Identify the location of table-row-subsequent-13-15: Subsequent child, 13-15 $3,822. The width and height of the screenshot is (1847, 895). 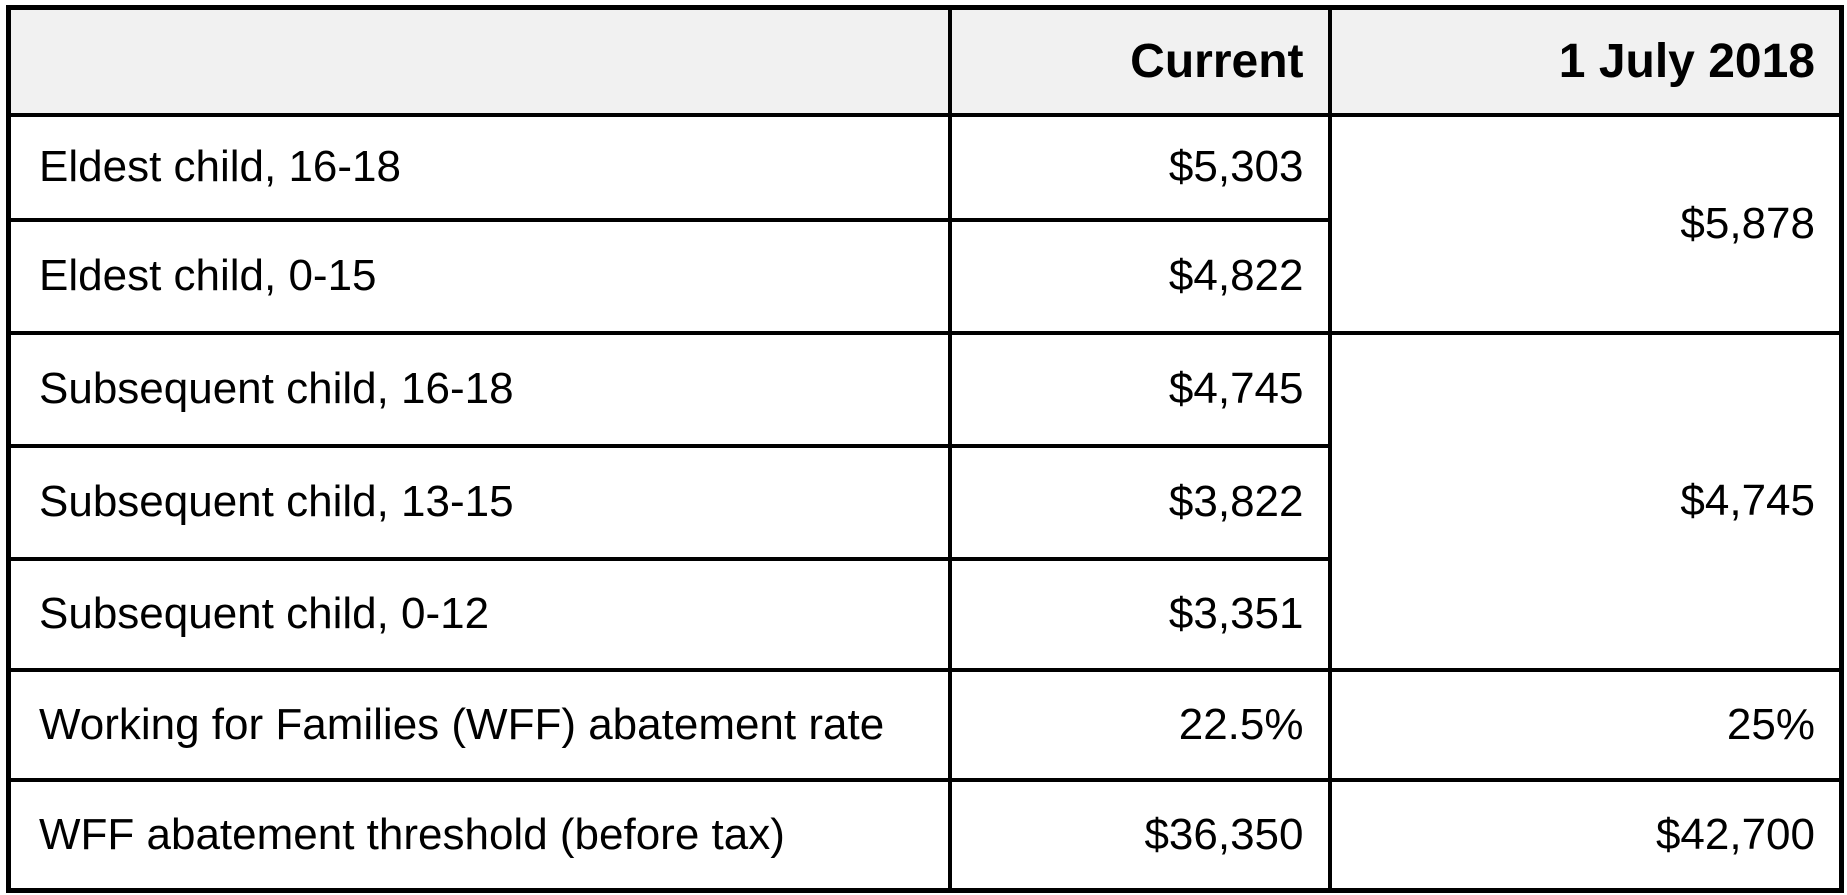
(924, 502).